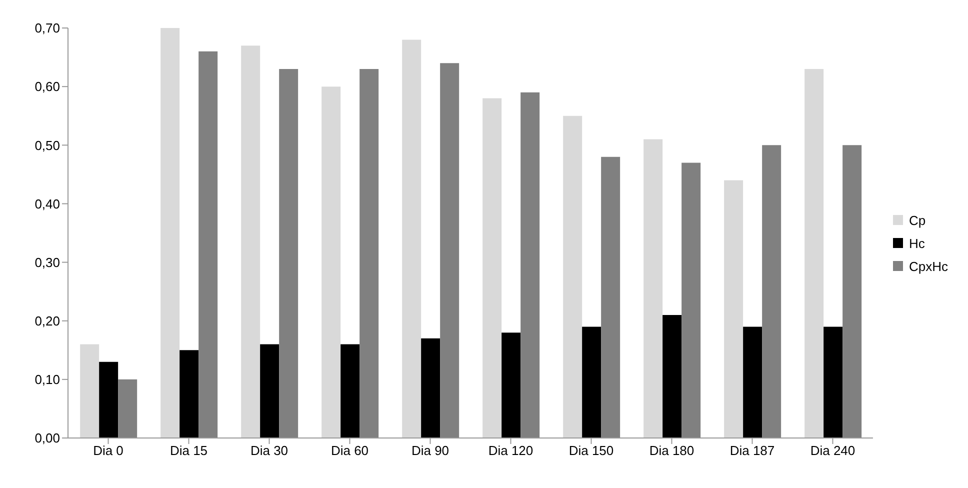  What do you see at coordinates (47, 145) in the screenshot?
I see `y-tick-label: 0,50` at bounding box center [47, 145].